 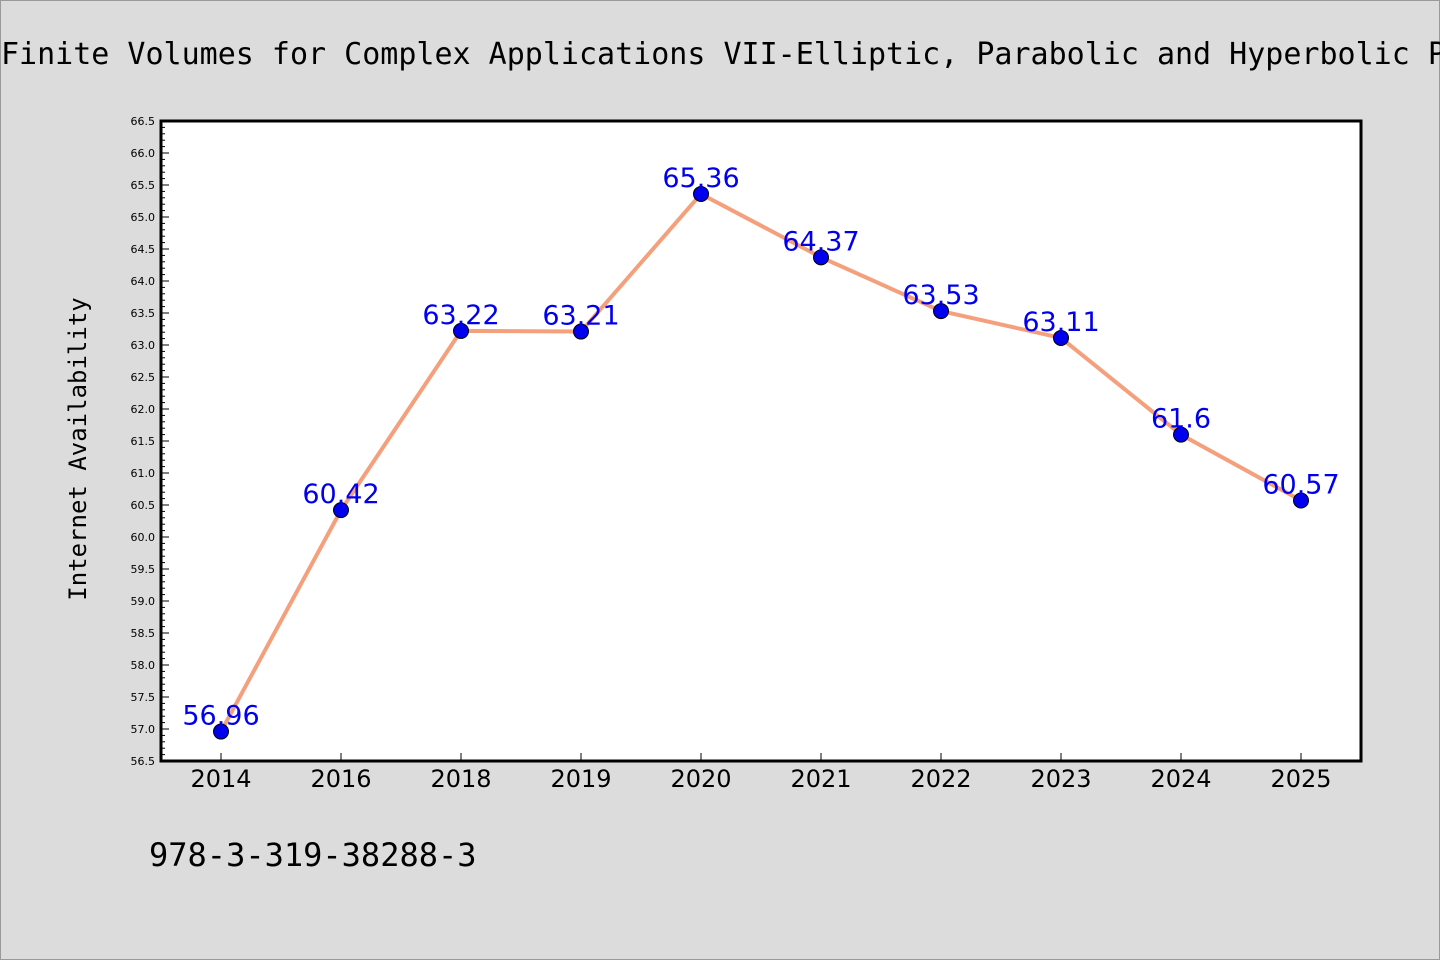 What do you see at coordinates (820, 779) in the screenshot?
I see `x-tick-label: 2021` at bounding box center [820, 779].